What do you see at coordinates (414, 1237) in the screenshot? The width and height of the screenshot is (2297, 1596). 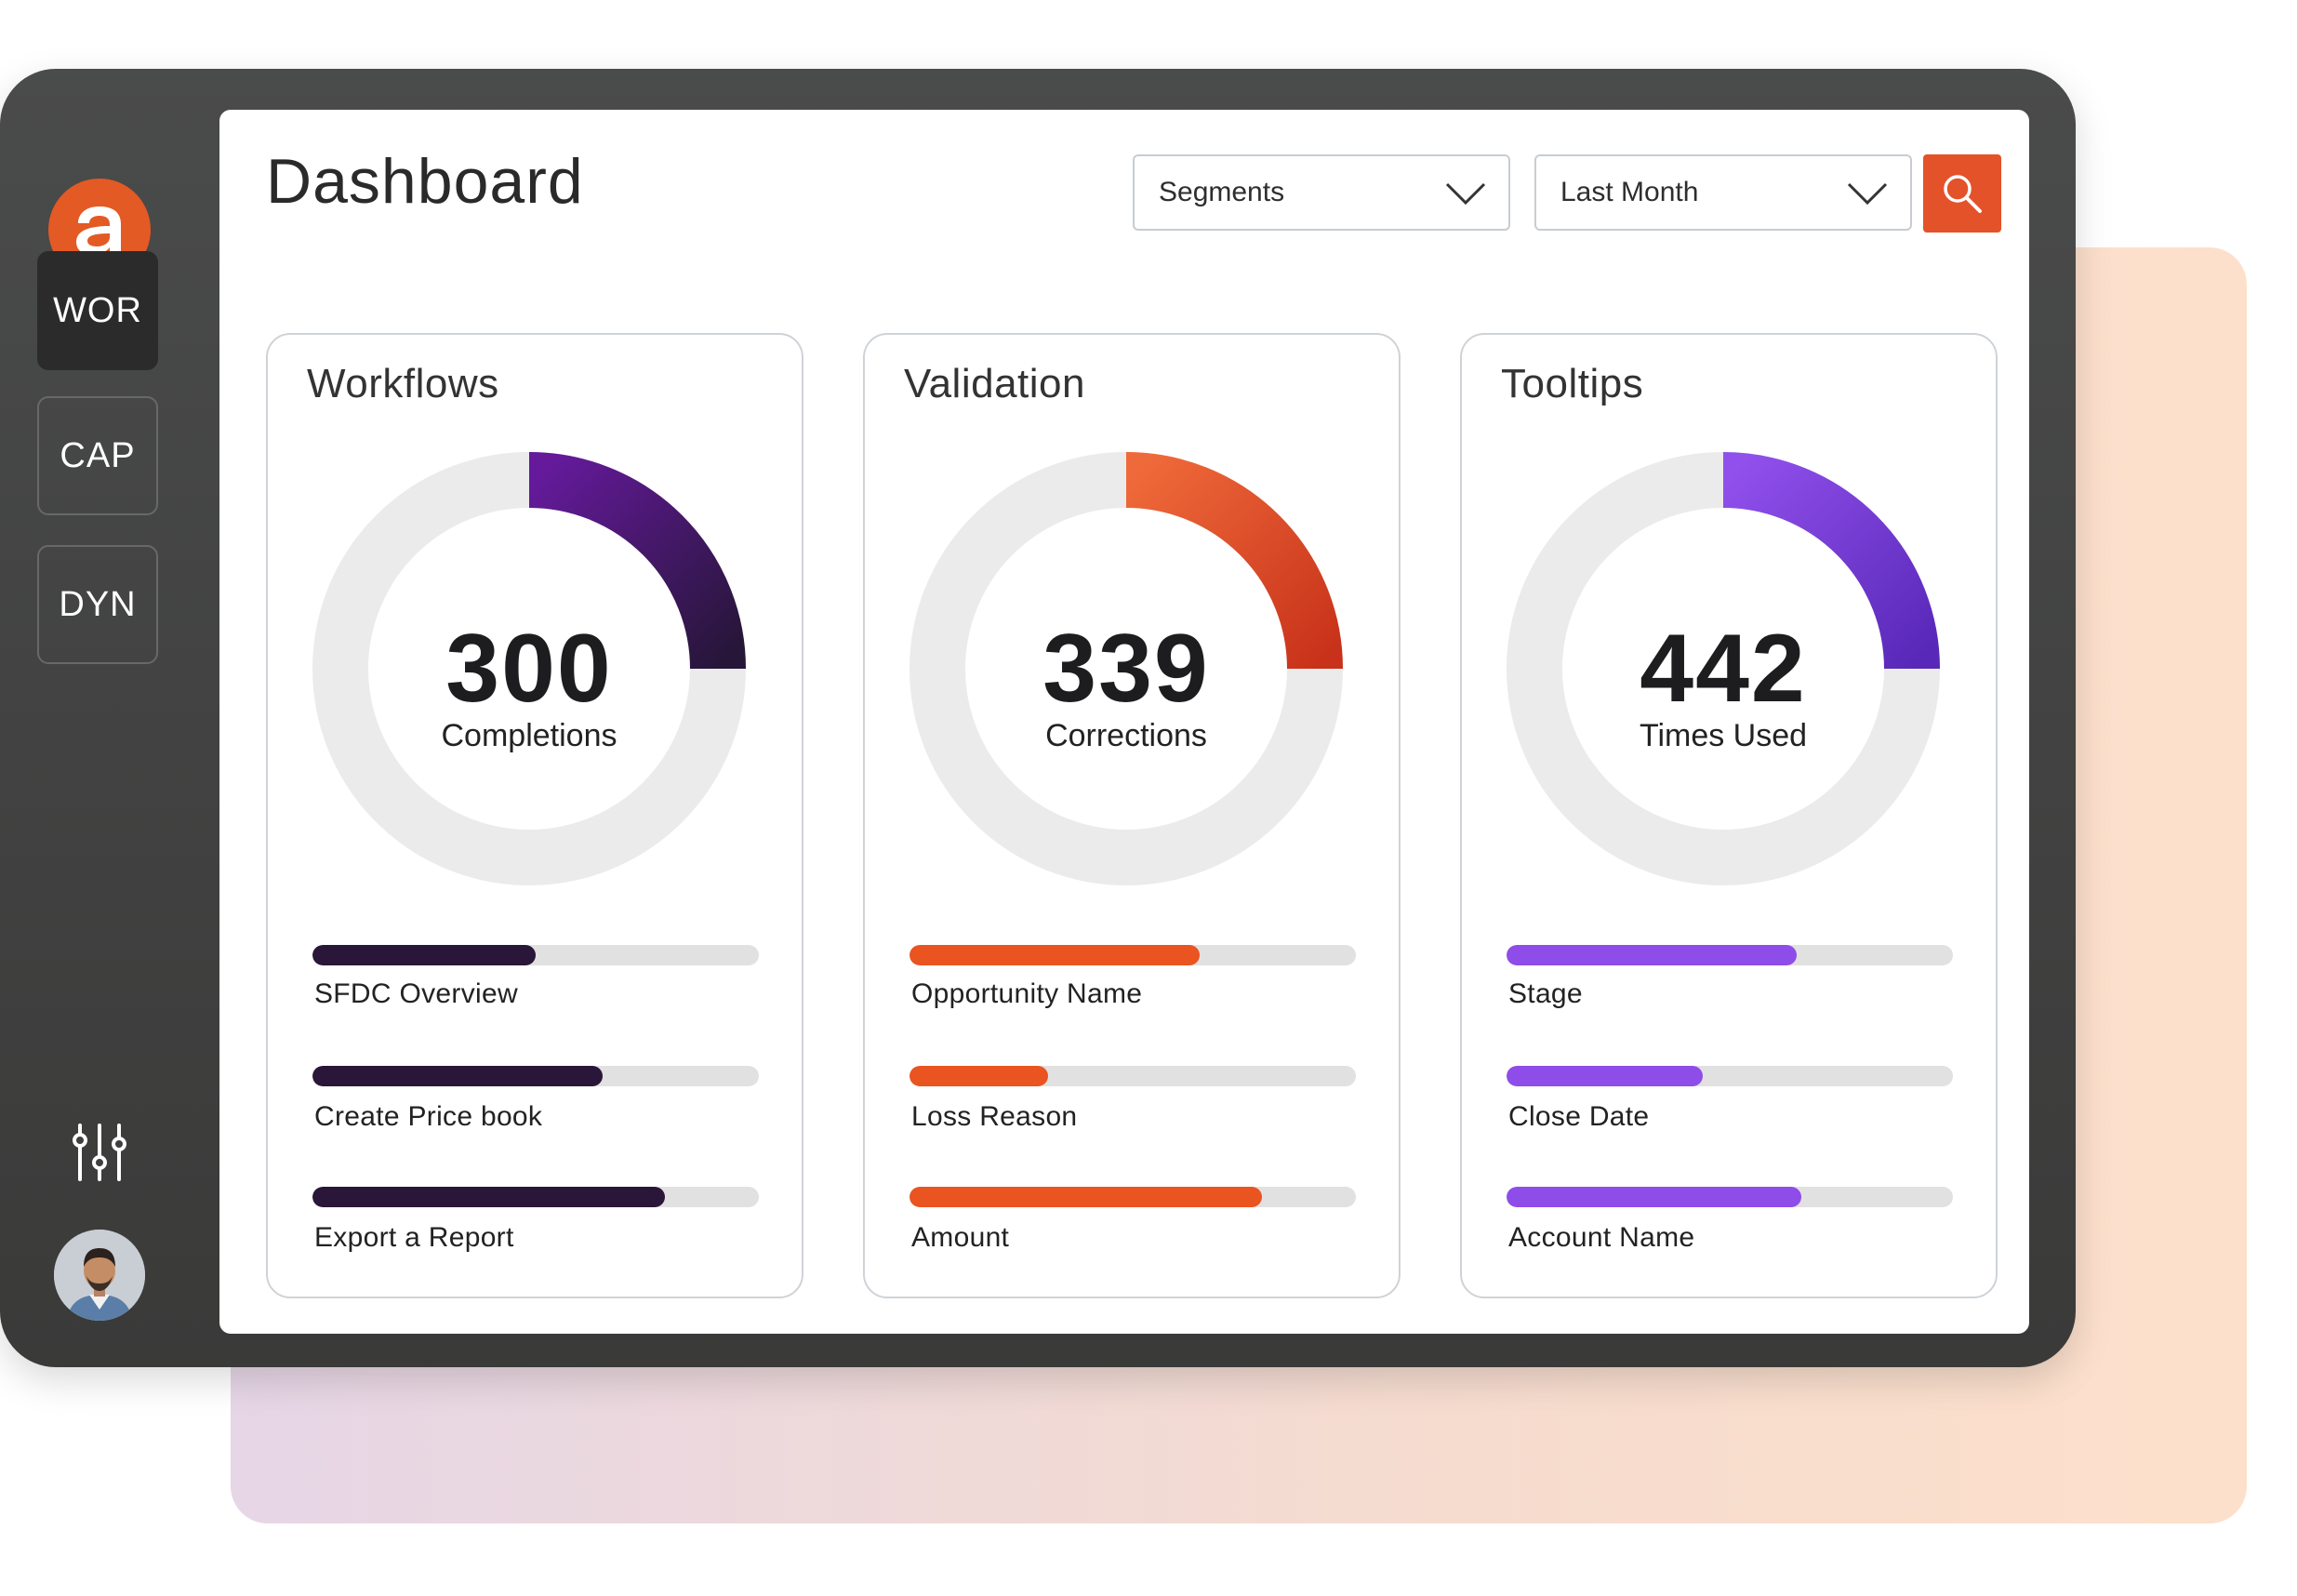 I see `progress-label: Export a Report` at bounding box center [414, 1237].